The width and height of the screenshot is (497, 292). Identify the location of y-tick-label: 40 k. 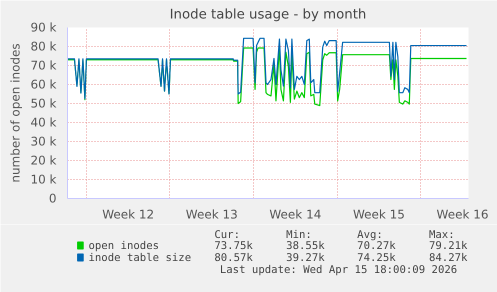
(43, 123).